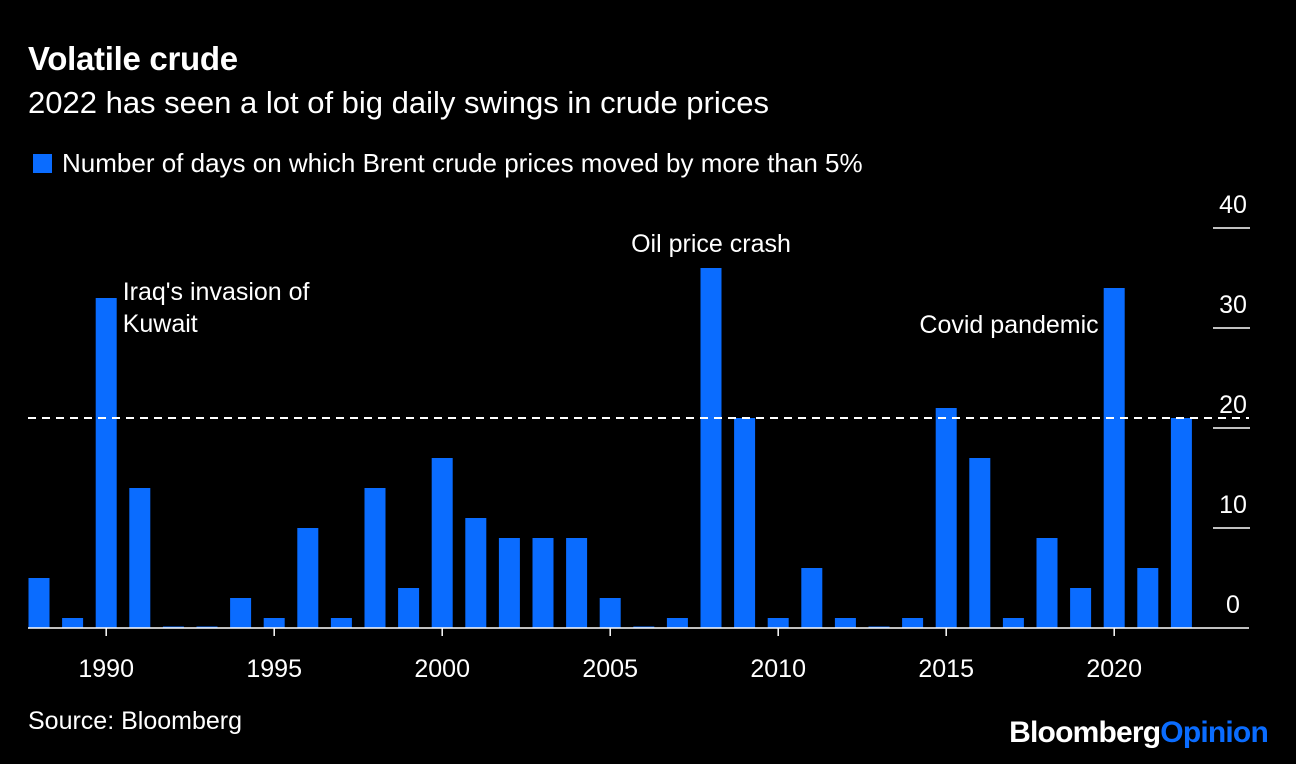  Describe the element at coordinates (1233, 505) in the screenshot. I see `y-tick-label: 10` at that location.